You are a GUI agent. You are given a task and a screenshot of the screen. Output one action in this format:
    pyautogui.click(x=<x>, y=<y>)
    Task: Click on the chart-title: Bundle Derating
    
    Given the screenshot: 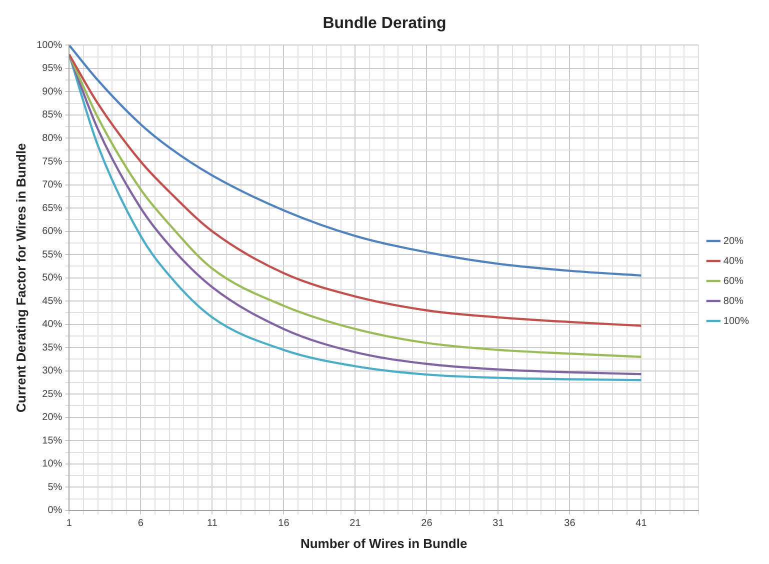 What is the action you would take?
    pyautogui.click(x=384, y=23)
    